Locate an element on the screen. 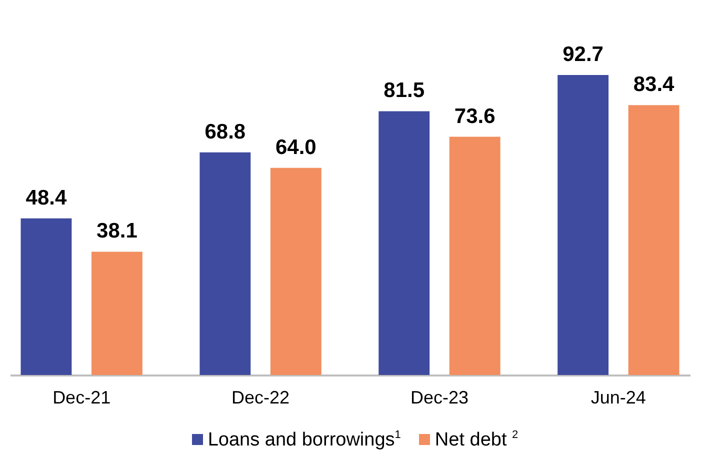  data-label: 83.4 is located at coordinates (654, 84).